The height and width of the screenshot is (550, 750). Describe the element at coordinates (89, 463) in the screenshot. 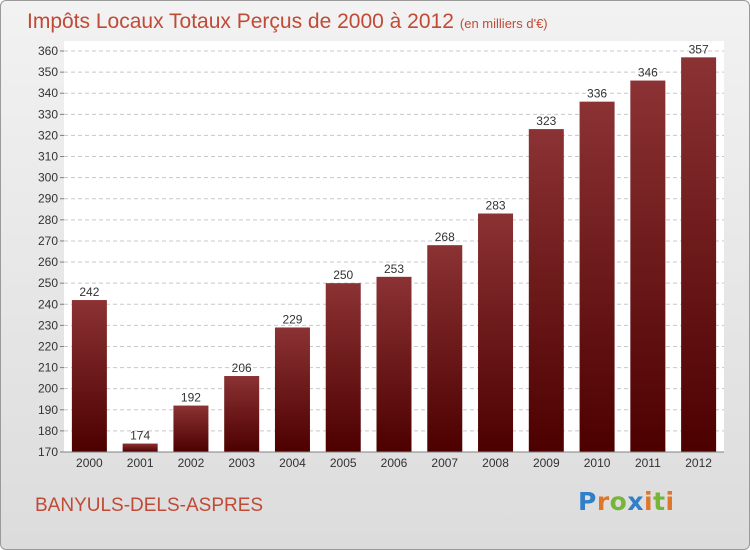

I see `x-tick-label: 2000` at that location.